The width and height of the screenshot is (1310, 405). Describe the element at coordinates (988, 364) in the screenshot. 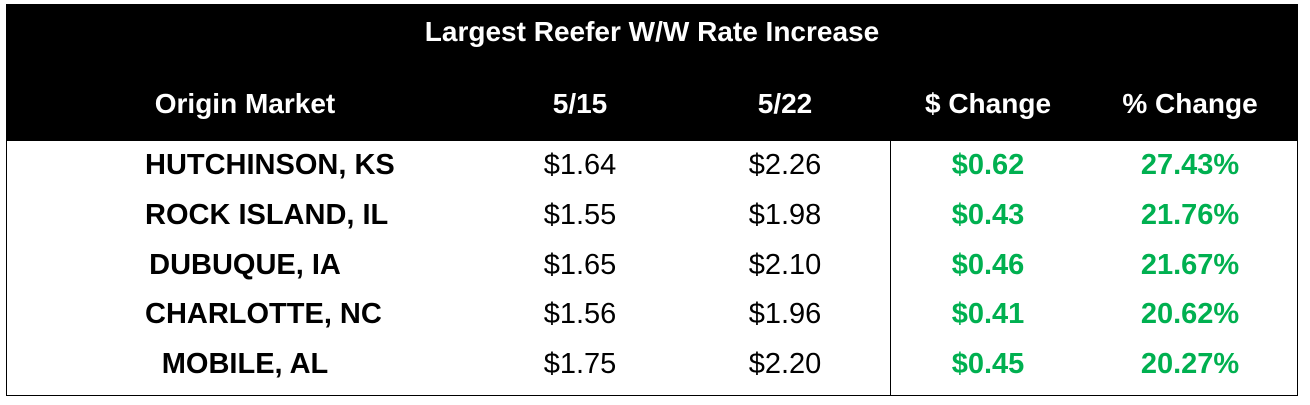

I see `value-cell: $0.45` at that location.